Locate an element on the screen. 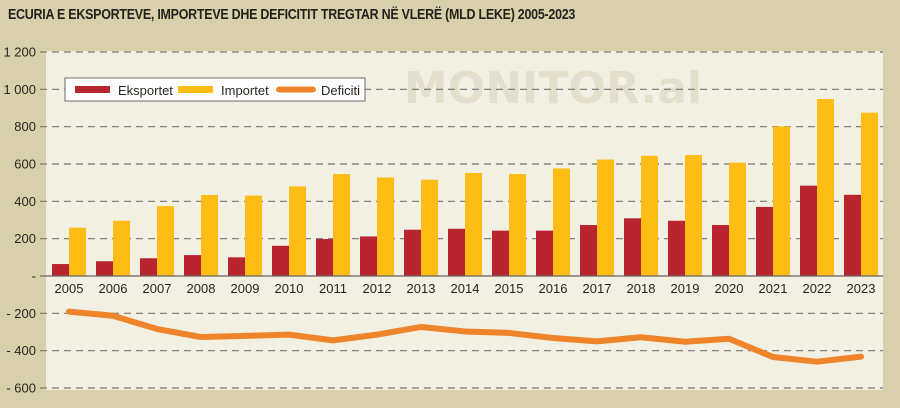 The height and width of the screenshot is (408, 900). y-axis: 1 200 1 000 800 600 400 200 - - 200 - 400 - 600 is located at coordinates (19, 220).